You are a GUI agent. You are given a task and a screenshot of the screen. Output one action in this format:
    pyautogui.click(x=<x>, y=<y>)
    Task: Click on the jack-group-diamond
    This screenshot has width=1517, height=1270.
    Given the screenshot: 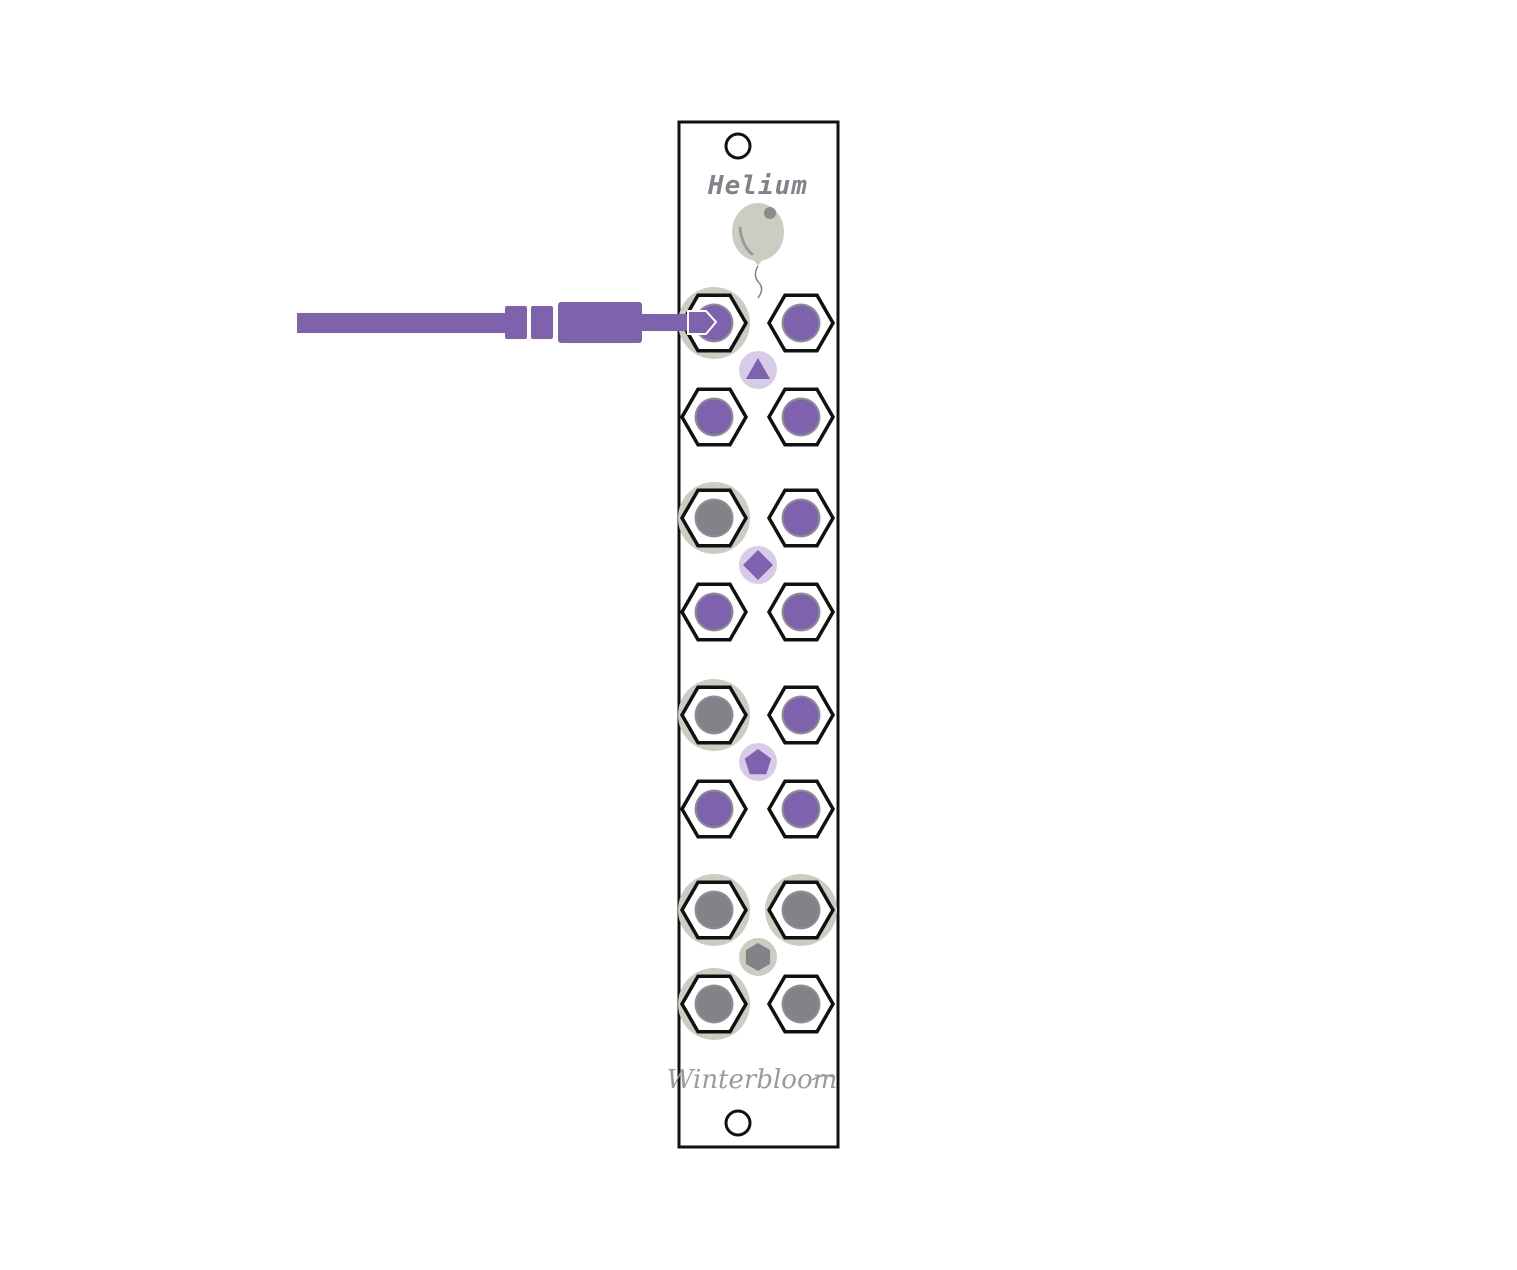 What is the action you would take?
    pyautogui.click(x=757, y=562)
    